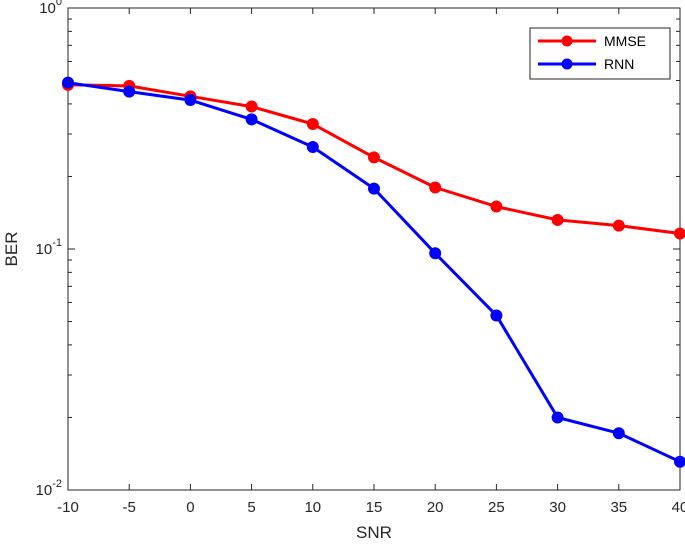 The image size is (685, 544). I want to click on x-tick-label: 10, so click(312, 507).